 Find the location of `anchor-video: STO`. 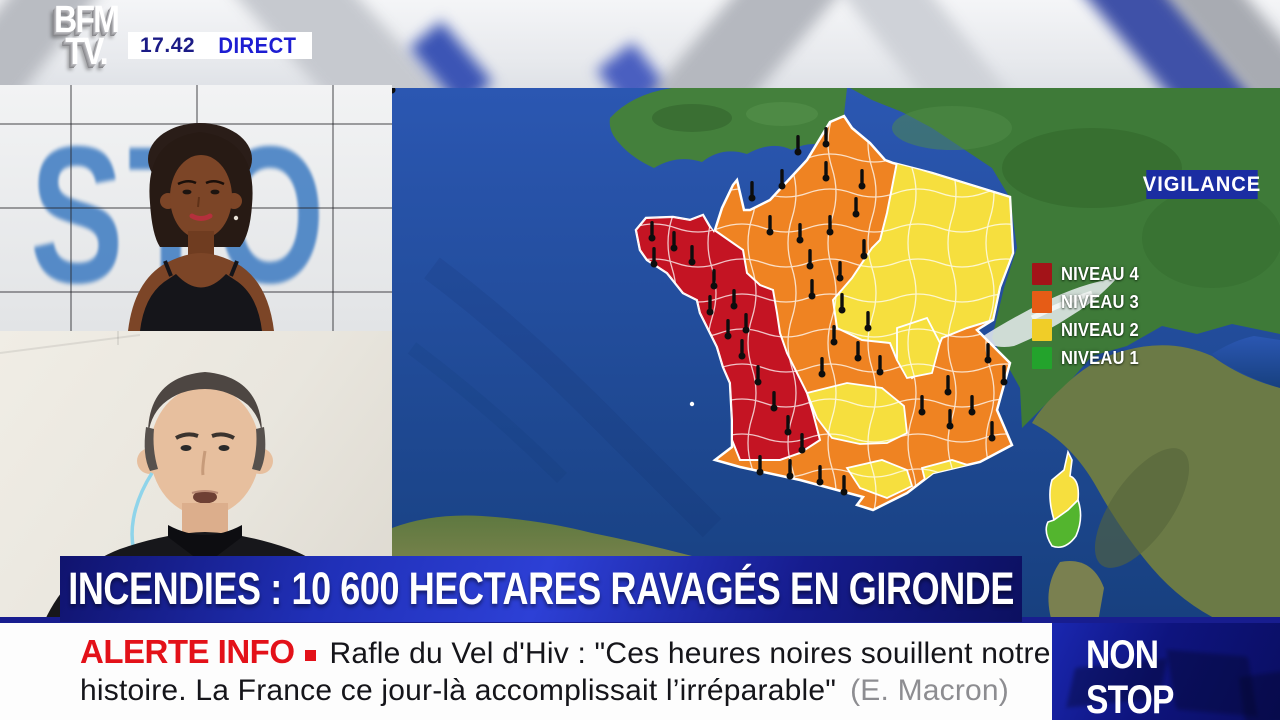

anchor-video: STO is located at coordinates (196, 208).